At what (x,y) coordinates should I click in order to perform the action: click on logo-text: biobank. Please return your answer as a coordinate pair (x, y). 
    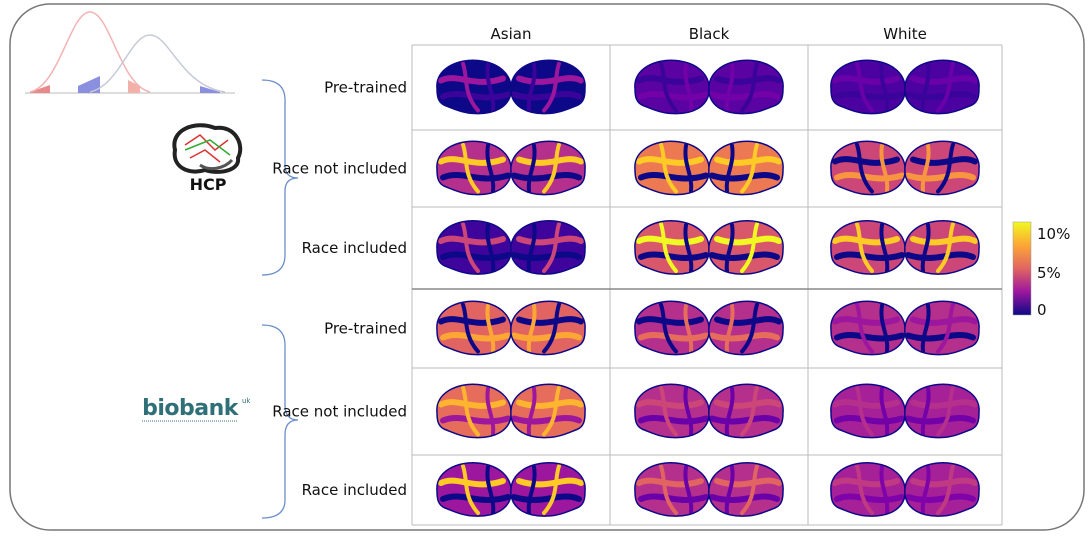
    Looking at the image, I should click on (191, 408).